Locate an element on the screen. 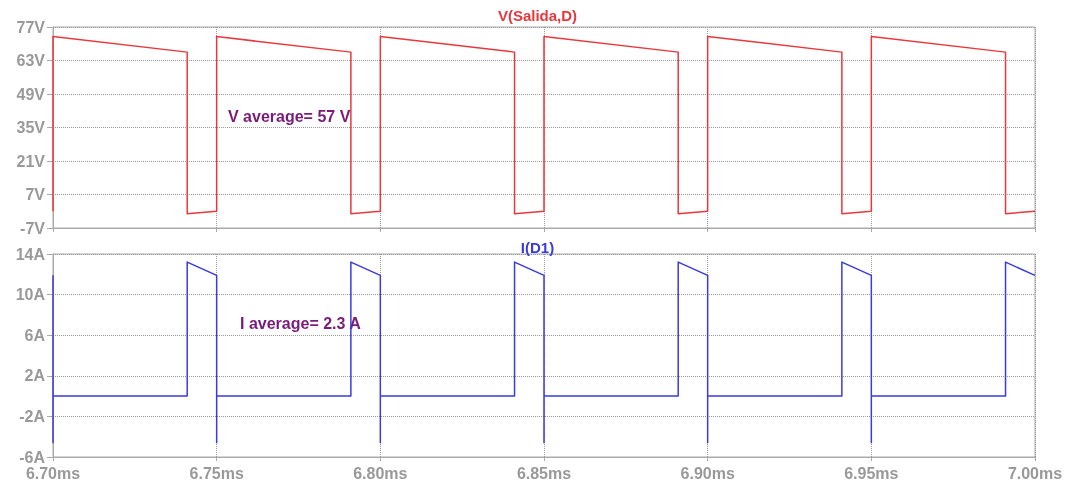  y-tick-label: 7V is located at coordinates (35, 194).